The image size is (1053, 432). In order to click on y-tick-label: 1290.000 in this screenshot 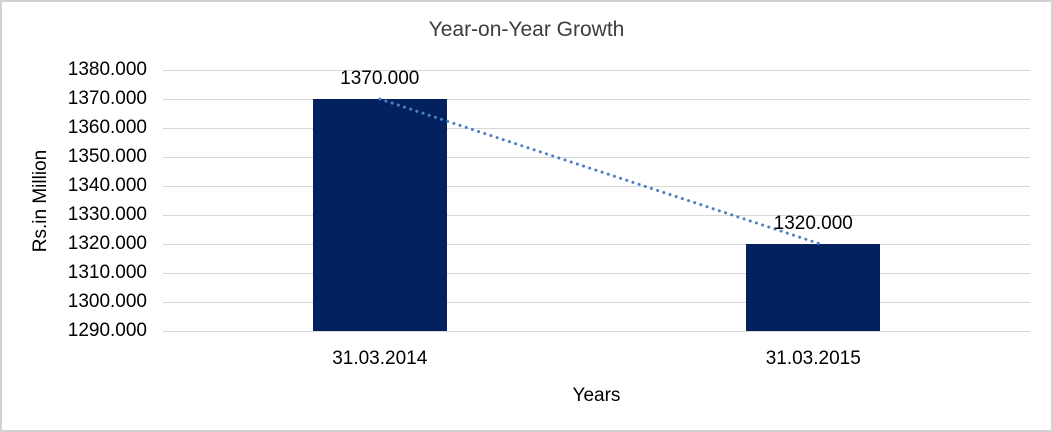, I will do `click(107, 330)`.